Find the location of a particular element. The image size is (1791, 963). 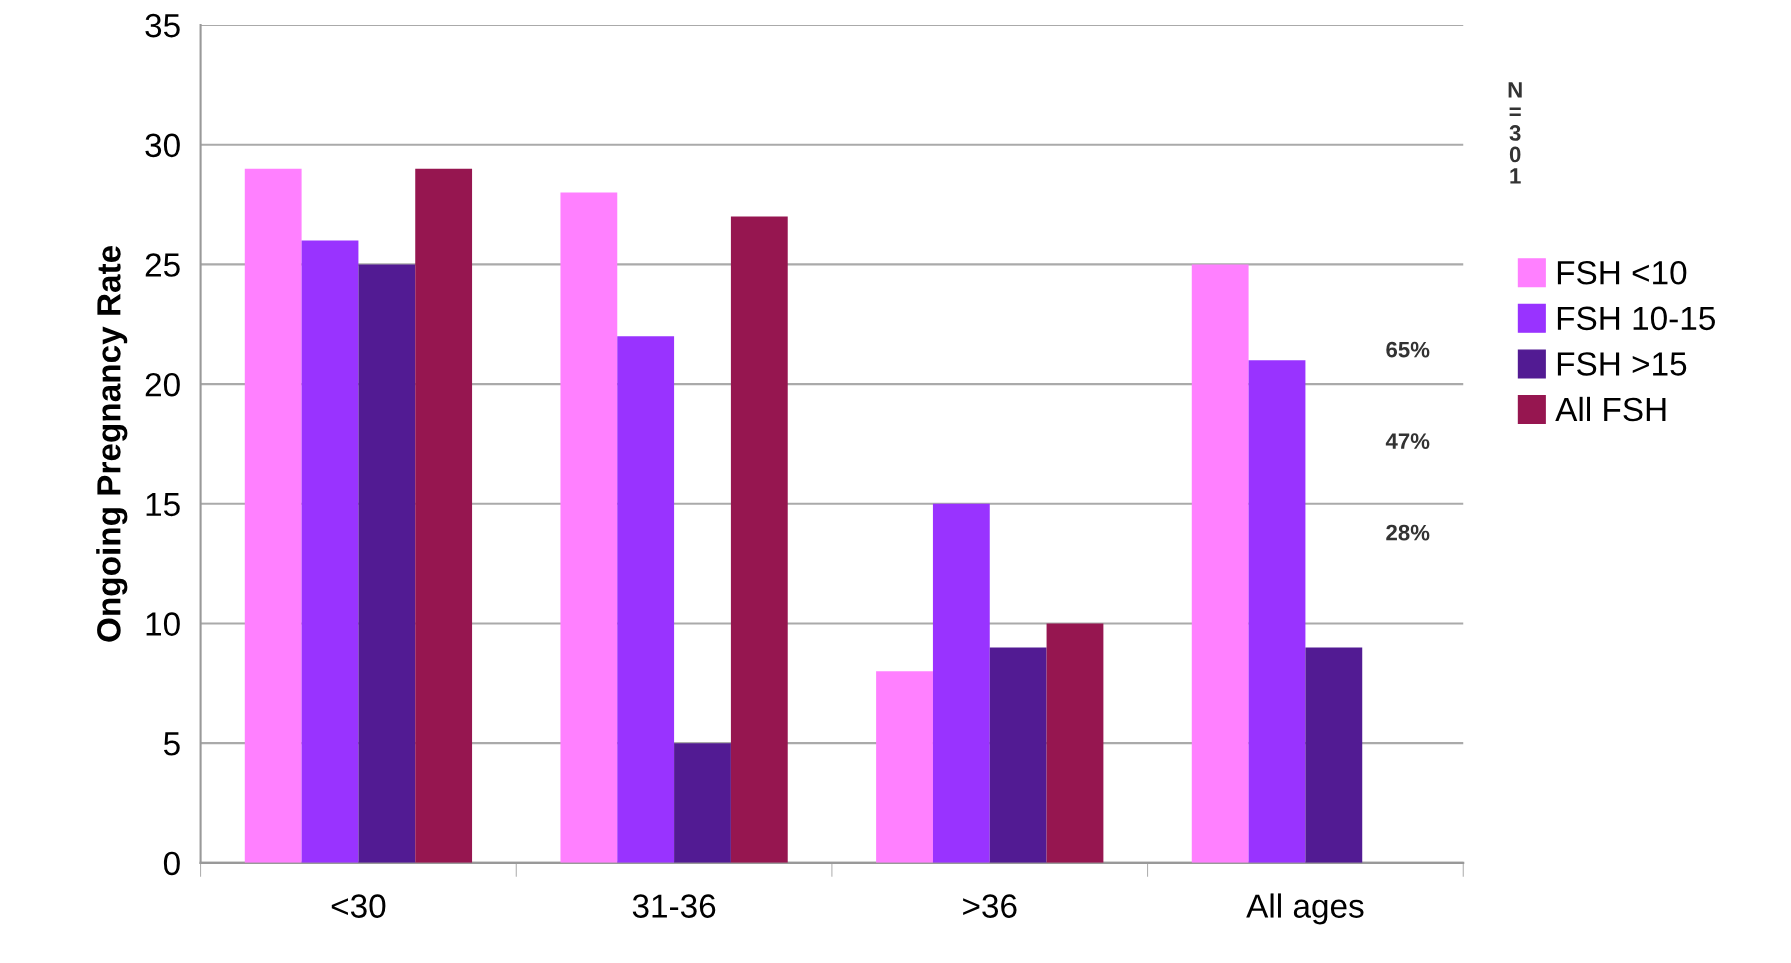

text: N = 3 0 1 is located at coordinates (1515, 133).